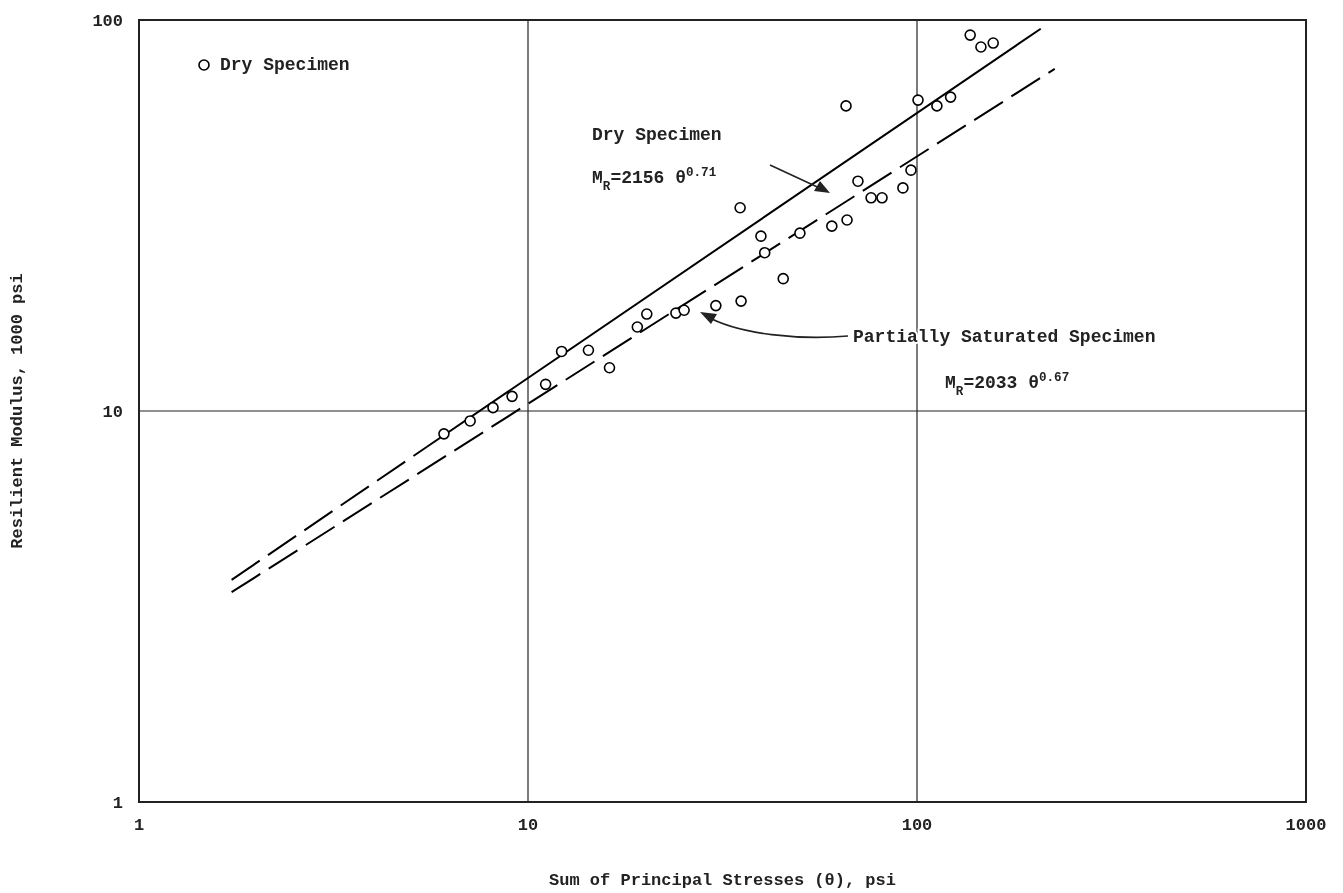 The width and height of the screenshot is (1343, 893). Describe the element at coordinates (1306, 826) in the screenshot. I see `x-tick-label: 1000` at that location.